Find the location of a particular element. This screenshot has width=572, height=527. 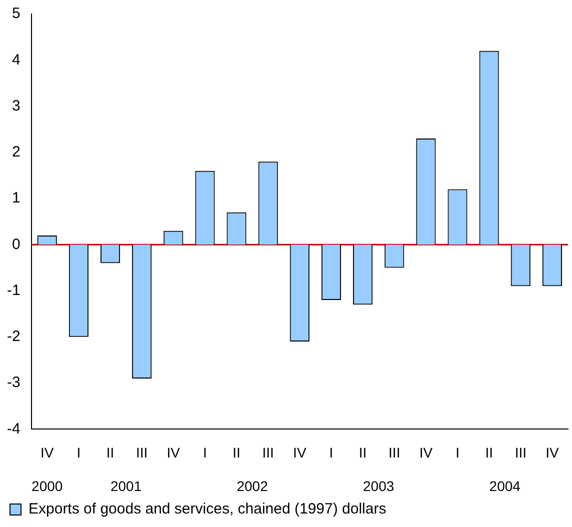

y-tick-label: -2 is located at coordinates (13, 337).